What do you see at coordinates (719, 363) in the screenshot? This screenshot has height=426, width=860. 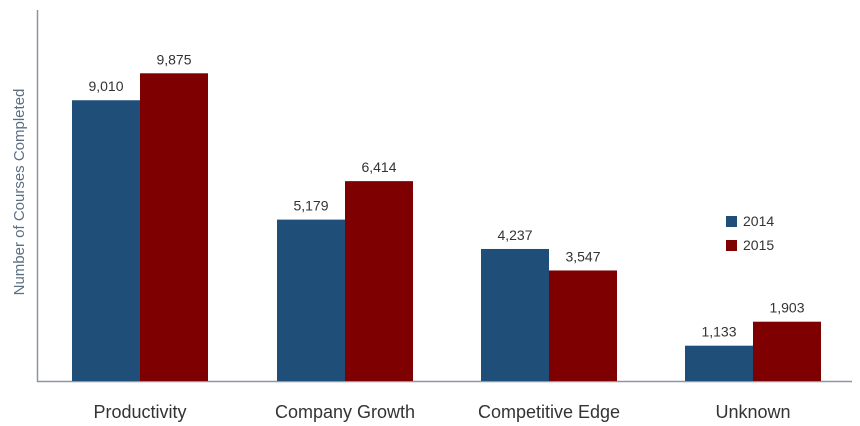 I see `bar-2014-unknown` at bounding box center [719, 363].